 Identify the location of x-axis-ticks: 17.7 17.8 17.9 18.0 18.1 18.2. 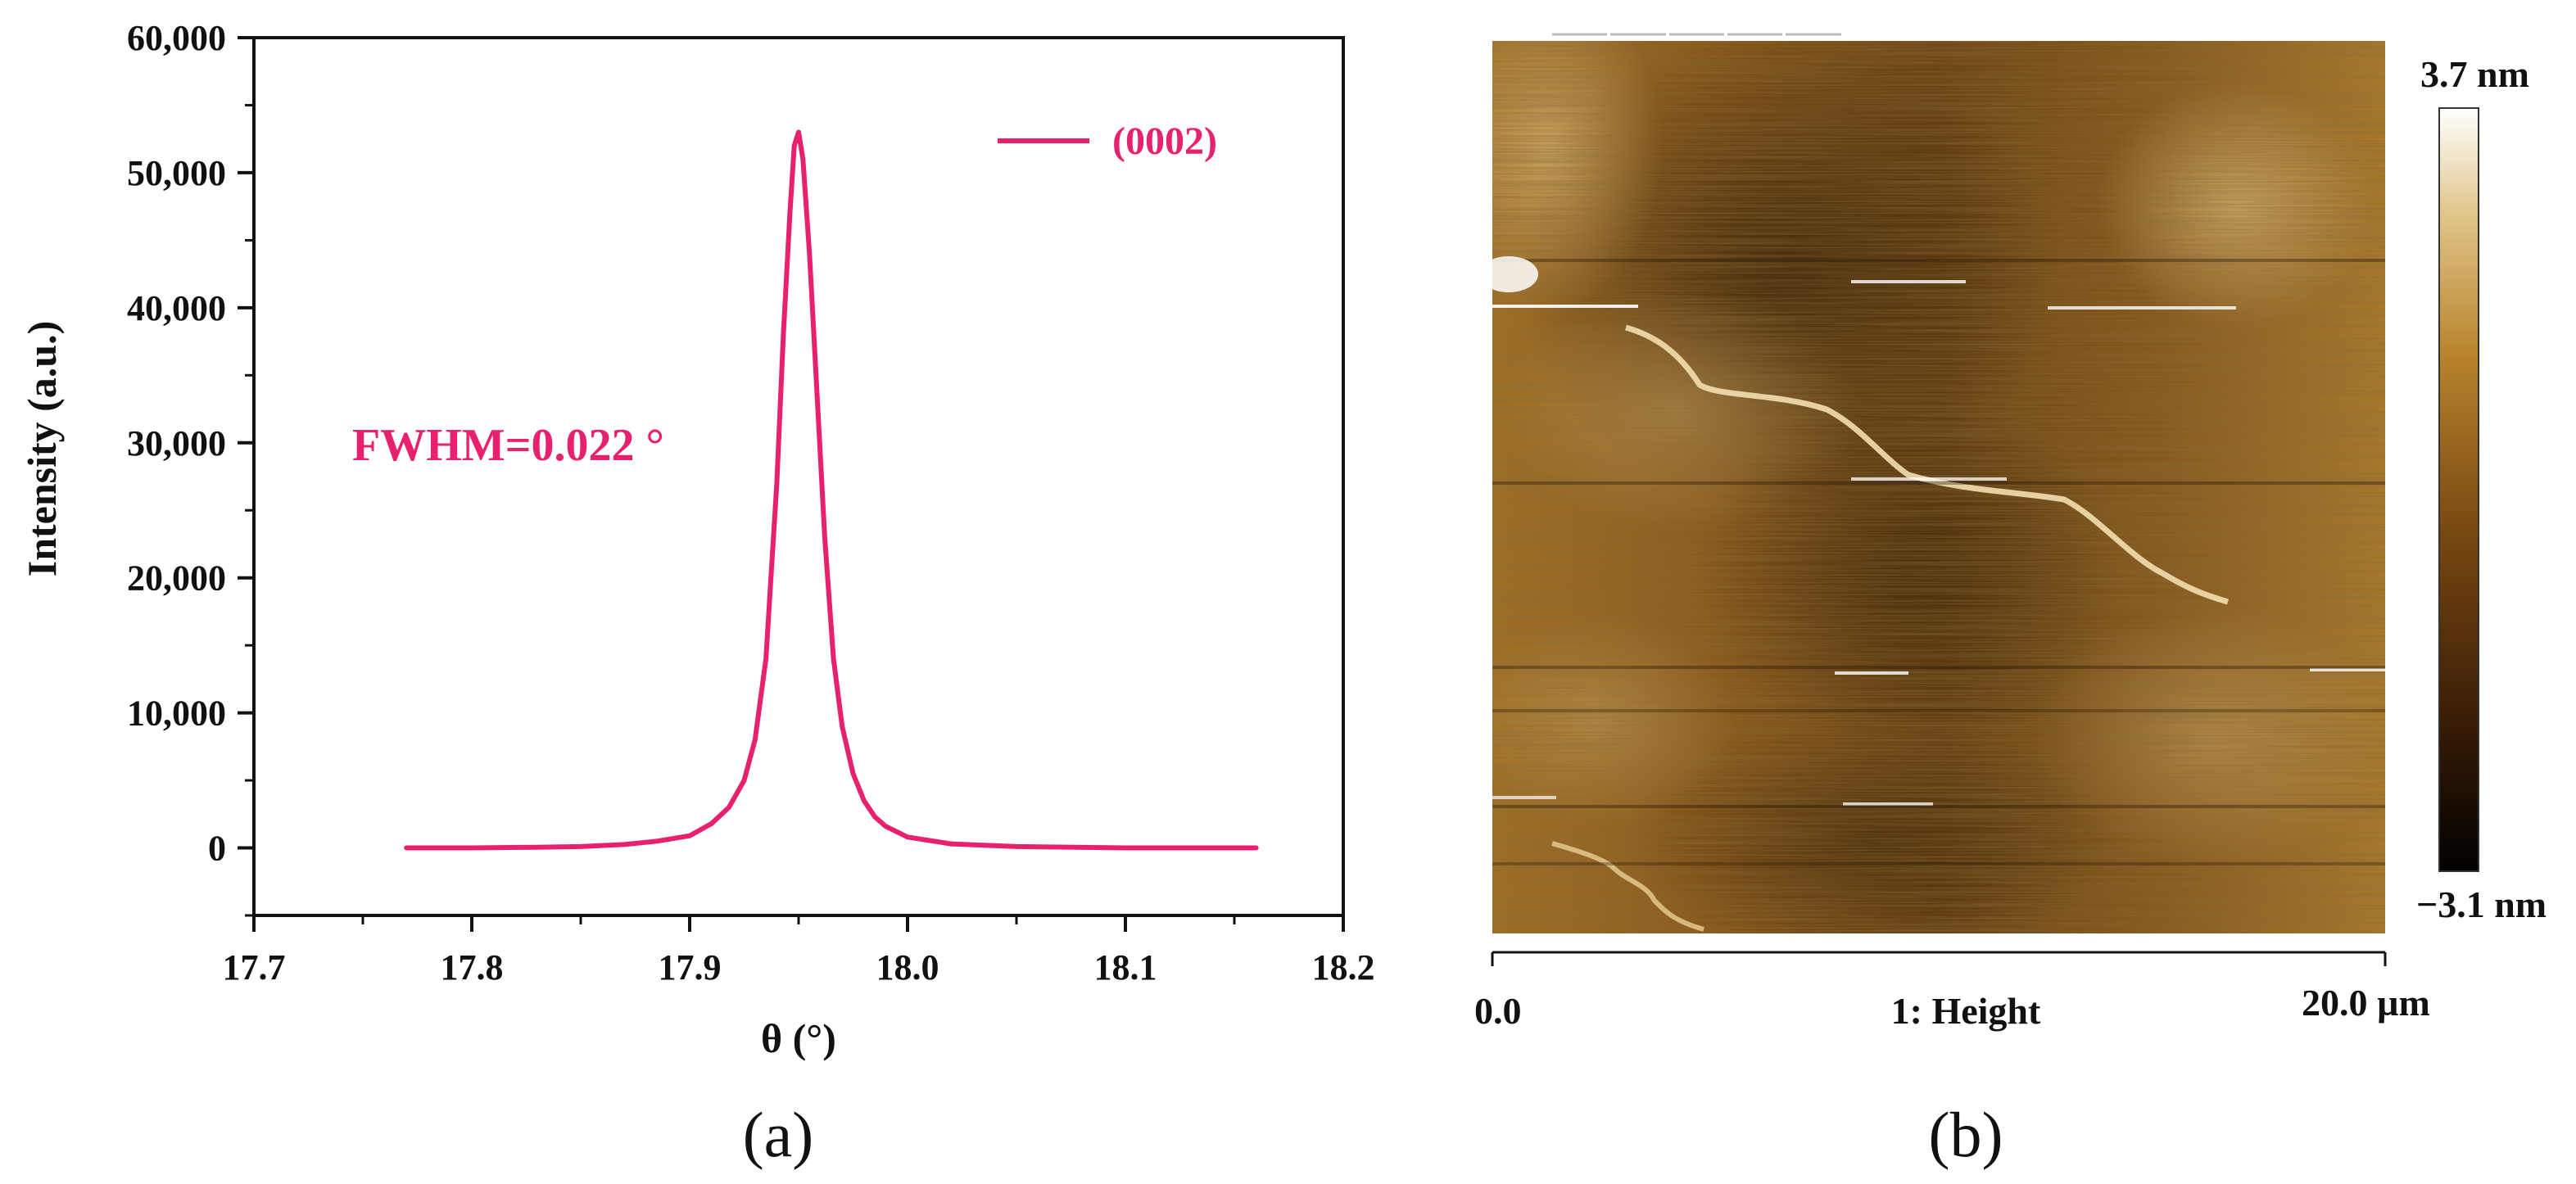
(799, 951).